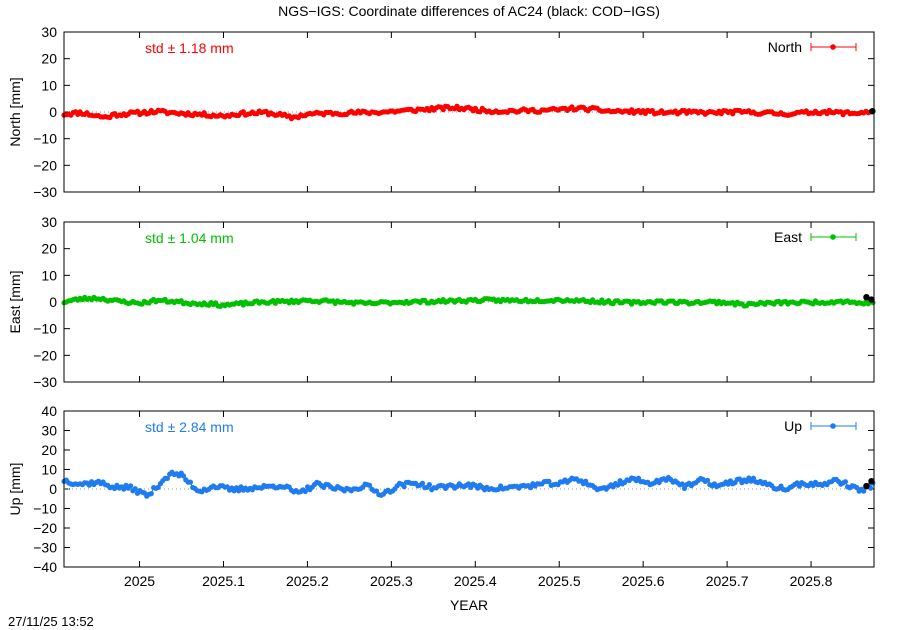 The image size is (900, 630). Describe the element at coordinates (49, 411) in the screenshot. I see `y-tick-label: 40` at that location.